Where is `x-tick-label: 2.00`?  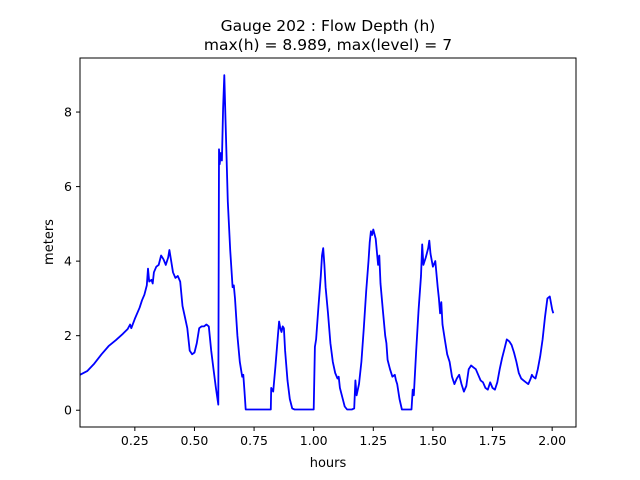
x-tick-label: 2.00 is located at coordinates (552, 440).